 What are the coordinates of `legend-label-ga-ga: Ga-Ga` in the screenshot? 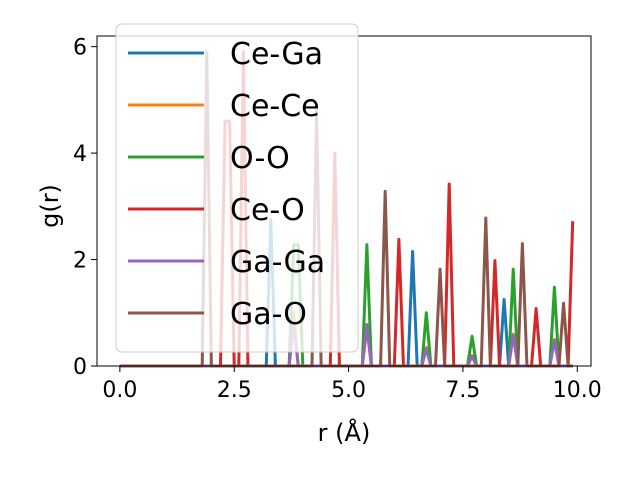 It's located at (277, 262).